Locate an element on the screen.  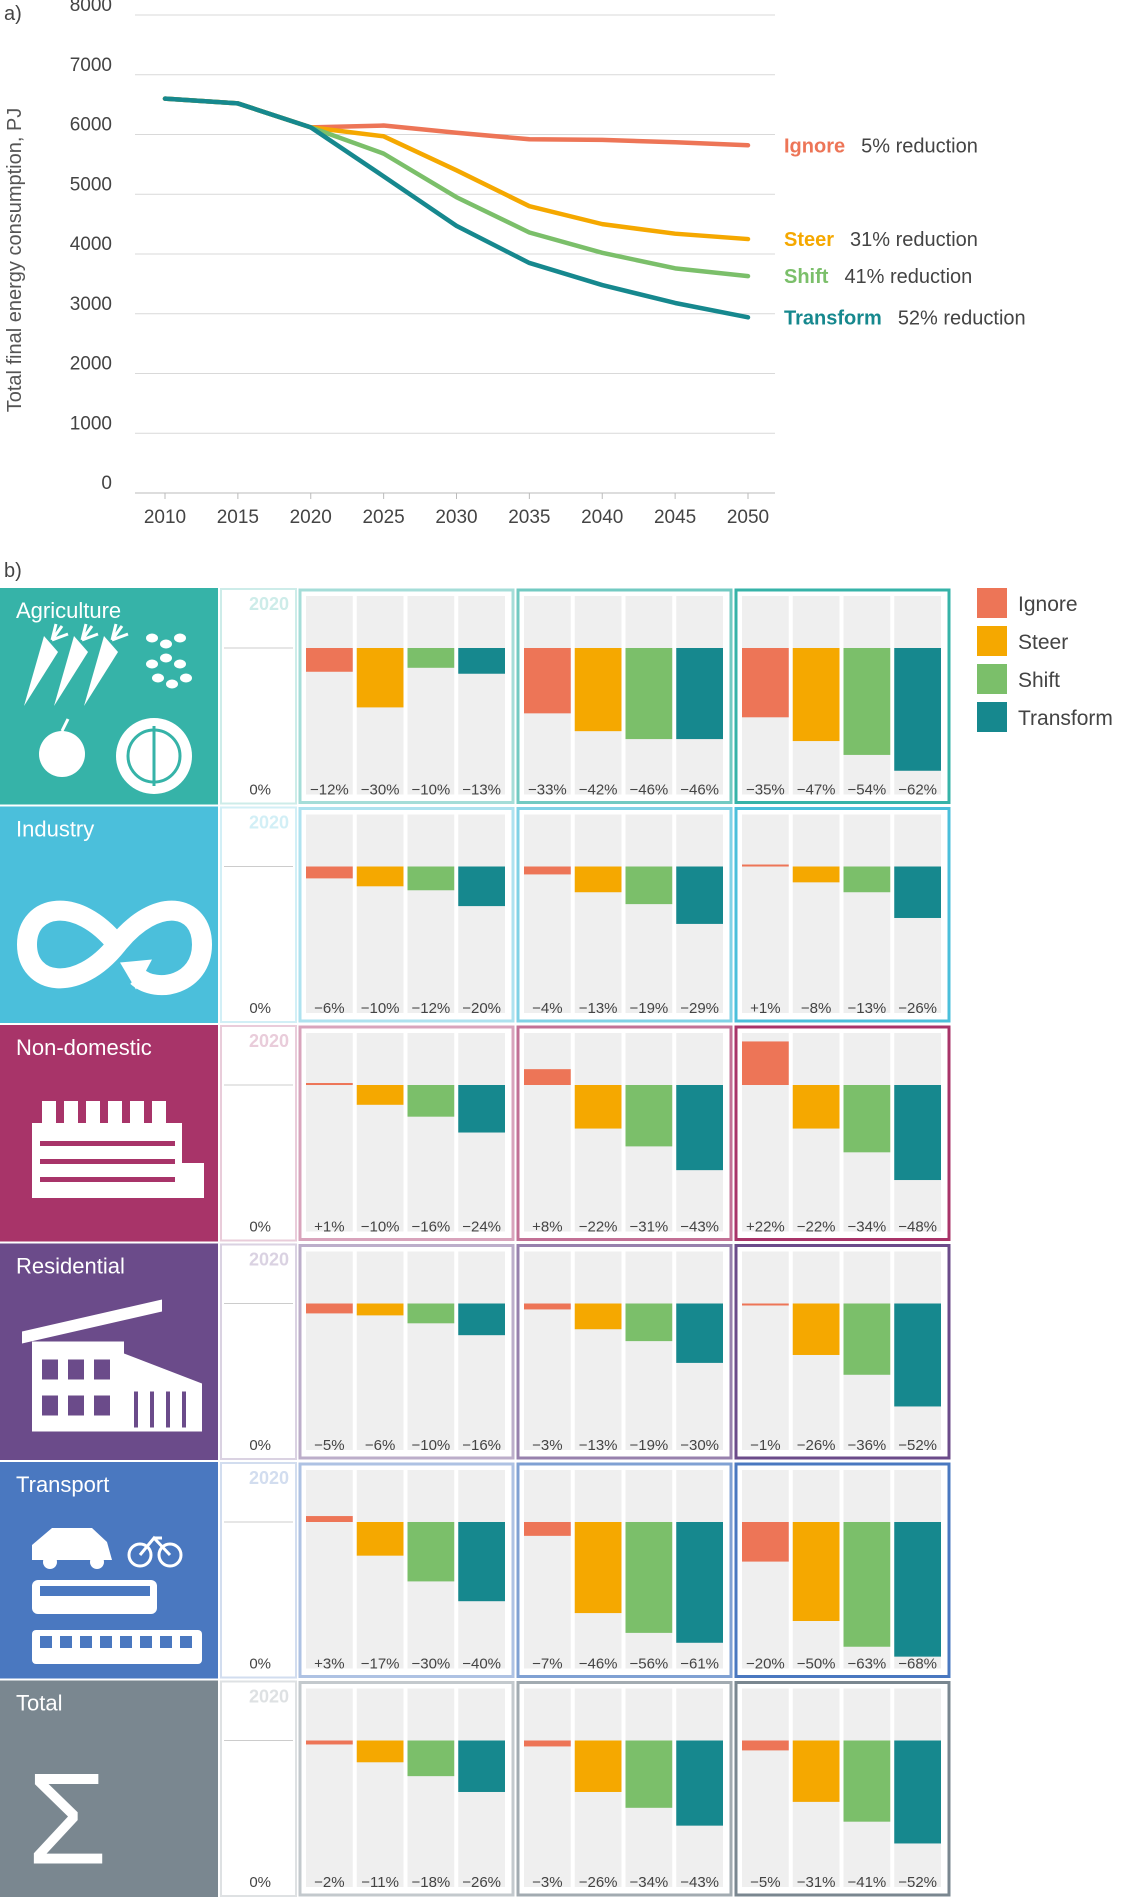
x-tick-label: 2020 is located at coordinates (311, 517).